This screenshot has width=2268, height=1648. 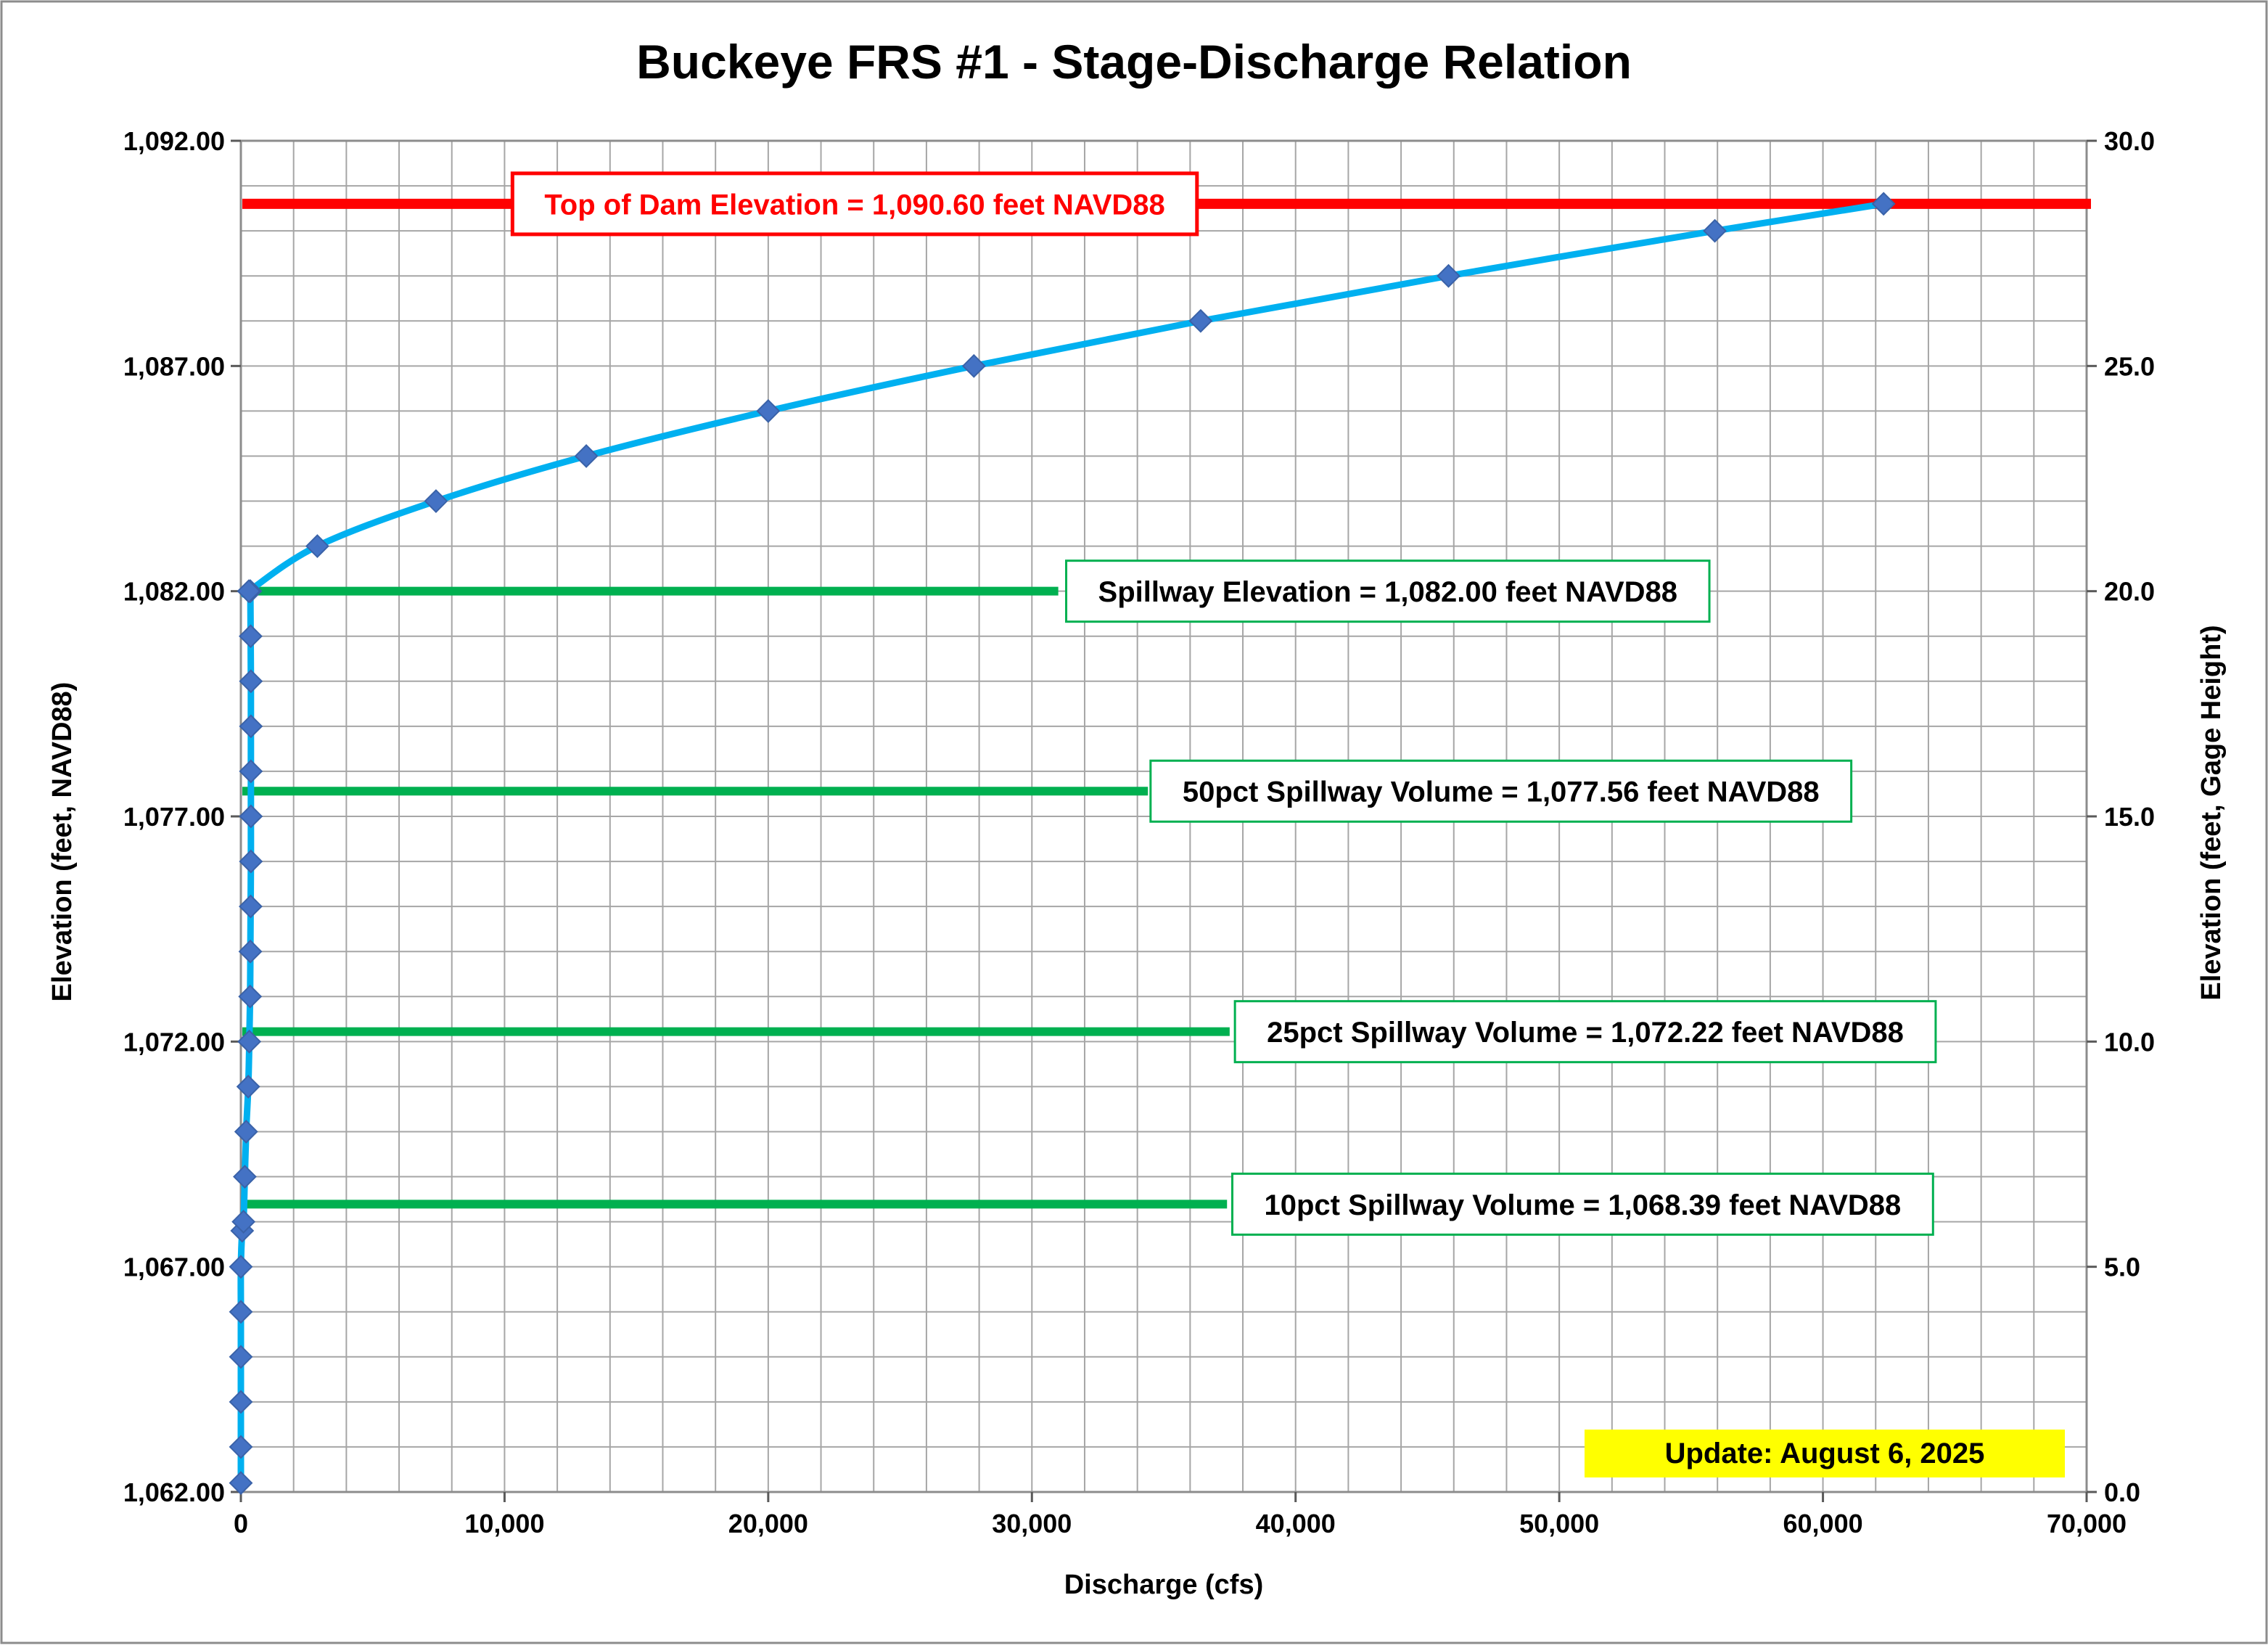 What do you see at coordinates (1296, 1523) in the screenshot?
I see `x-tick-label: 40,000` at bounding box center [1296, 1523].